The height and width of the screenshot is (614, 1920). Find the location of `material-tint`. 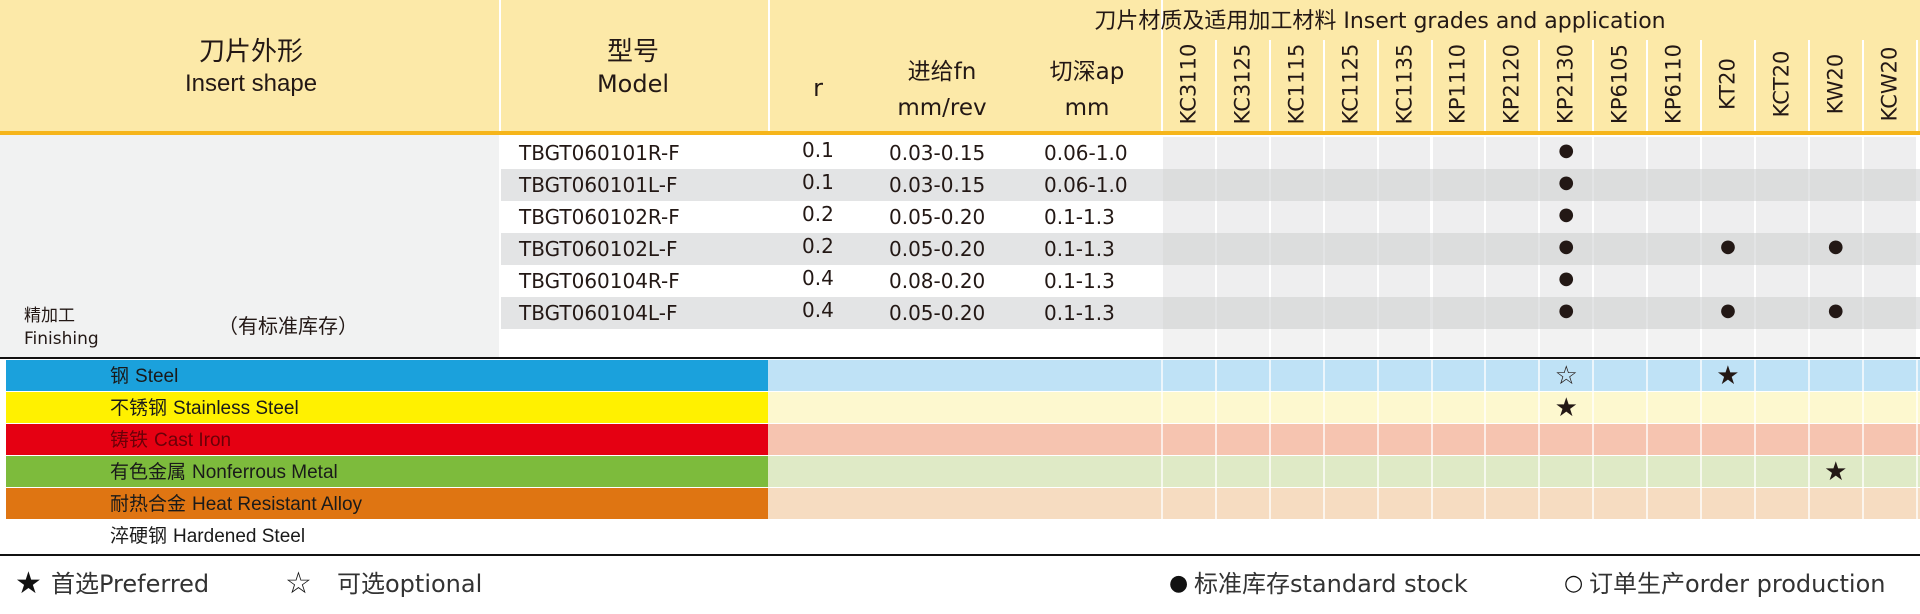

material-tint is located at coordinates (1344, 535).